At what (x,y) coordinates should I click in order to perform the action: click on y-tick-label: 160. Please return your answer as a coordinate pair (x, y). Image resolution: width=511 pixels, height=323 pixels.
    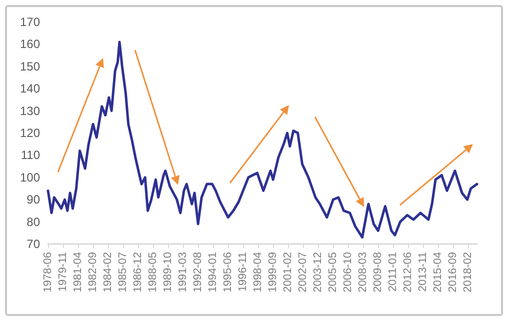
    Looking at the image, I should click on (30, 44).